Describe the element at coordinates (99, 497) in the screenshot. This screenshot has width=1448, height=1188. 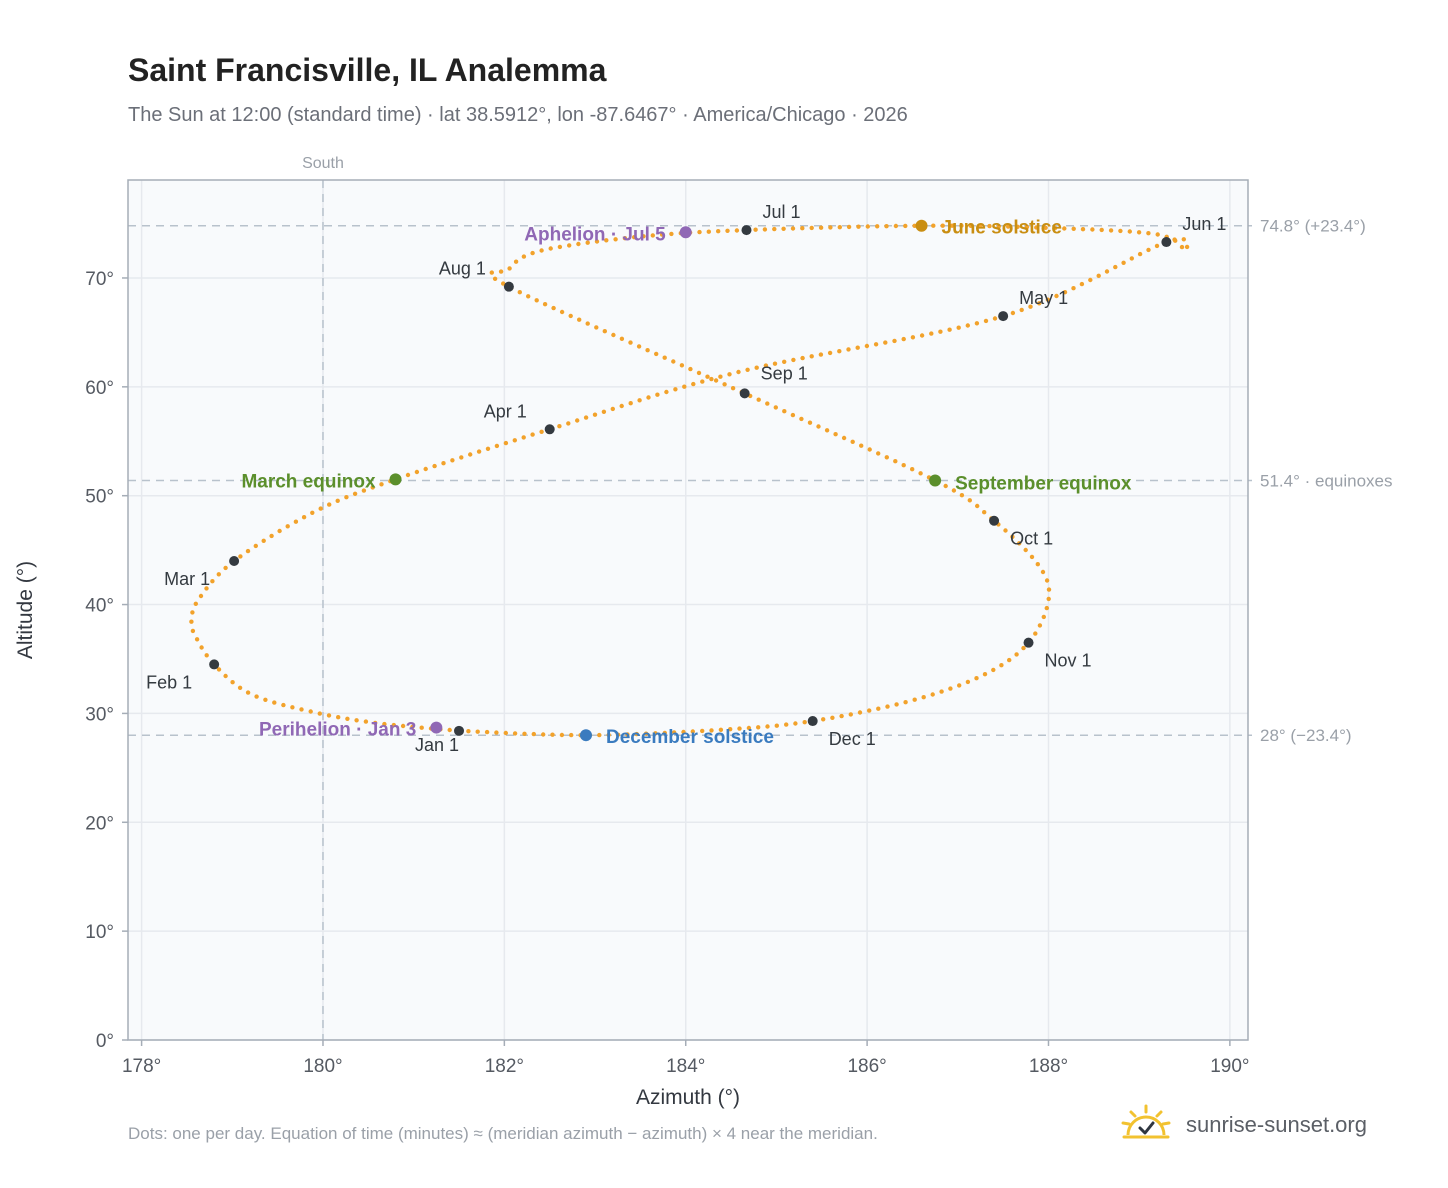
I see `y-tick-label: 50°` at that location.